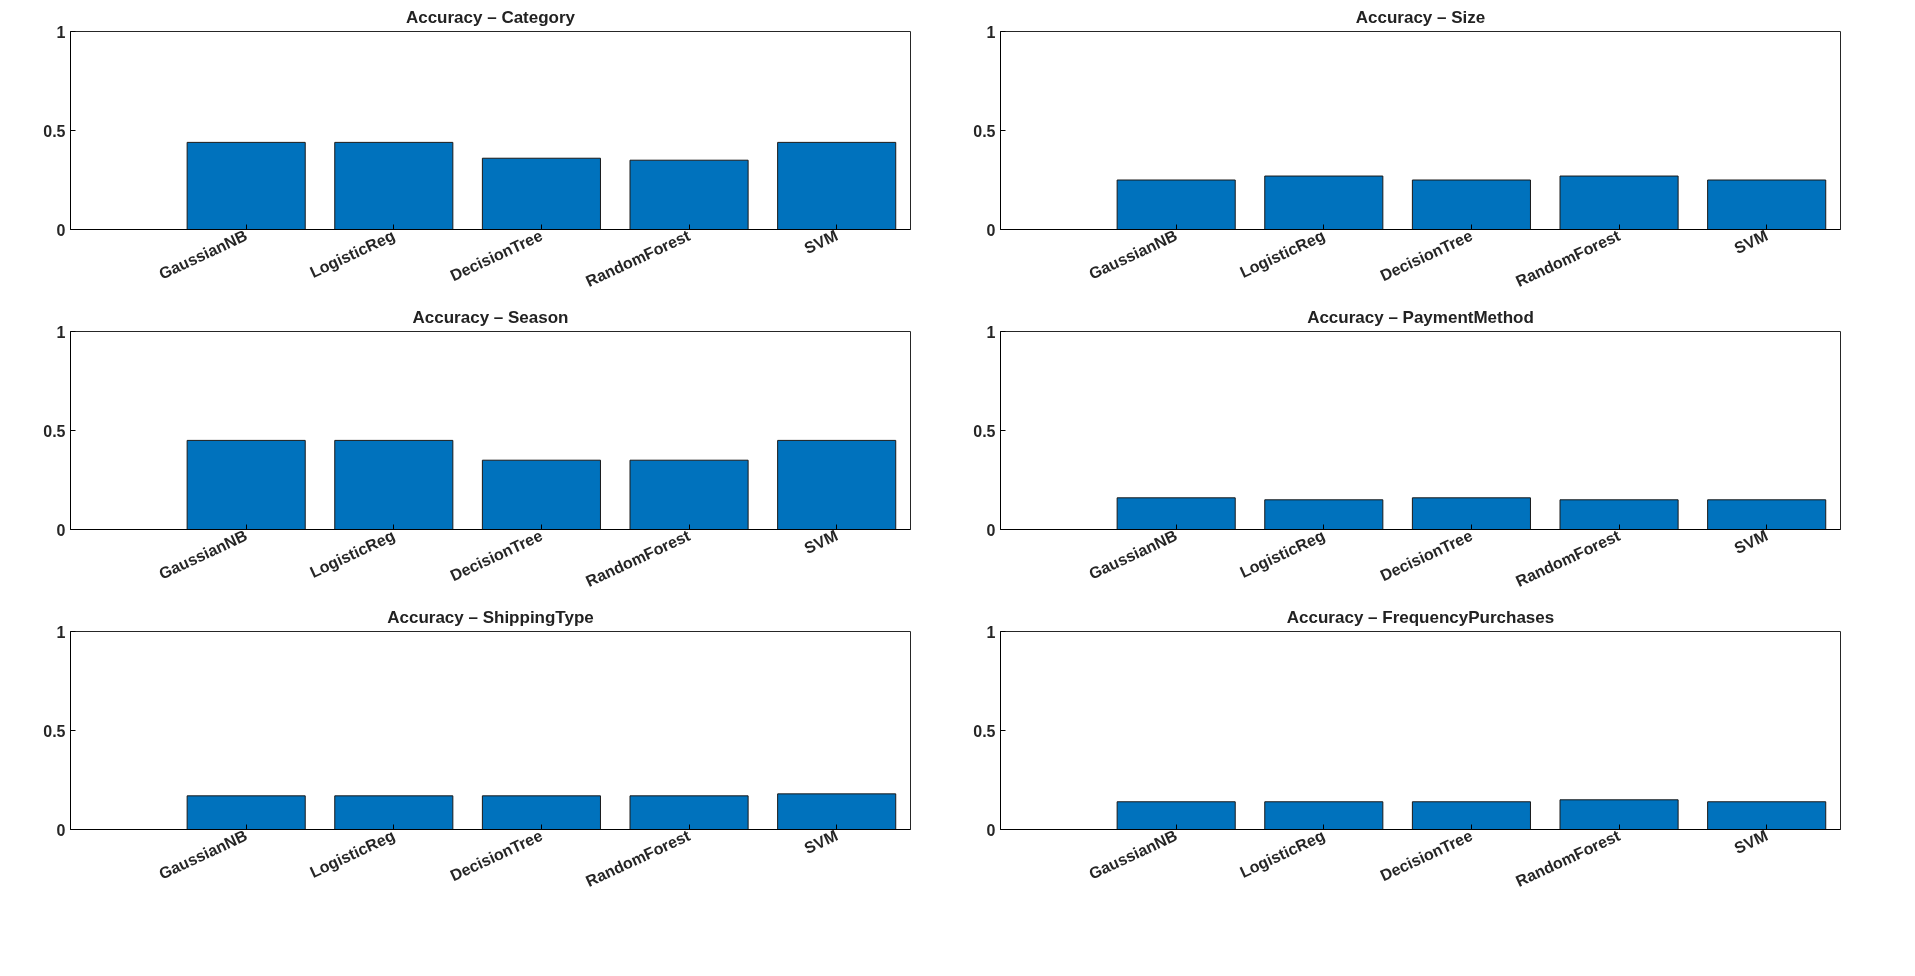 This screenshot has width=1915, height=976. Describe the element at coordinates (1420, 317) in the screenshot. I see `chart-title: Accuracy – PaymentMethod` at that location.